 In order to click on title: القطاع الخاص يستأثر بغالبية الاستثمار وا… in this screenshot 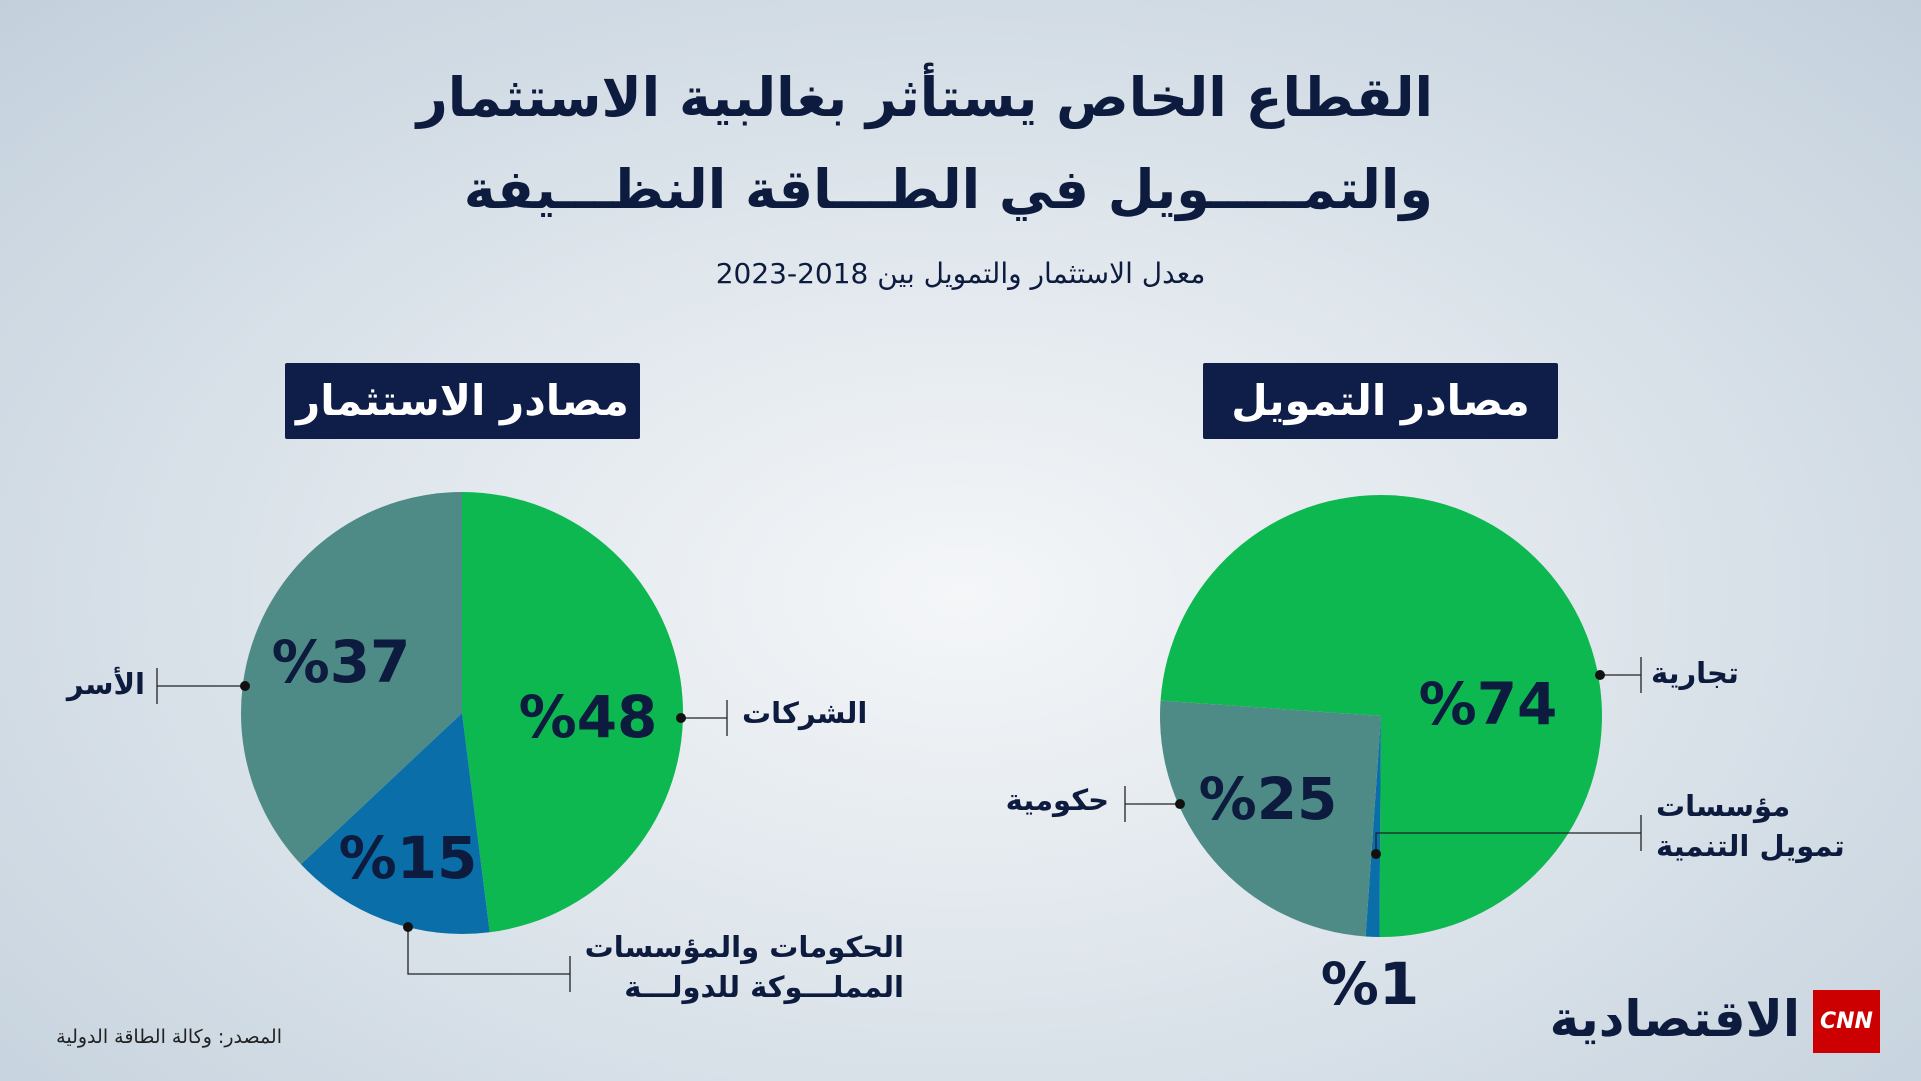, I will do `click(924, 143)`.